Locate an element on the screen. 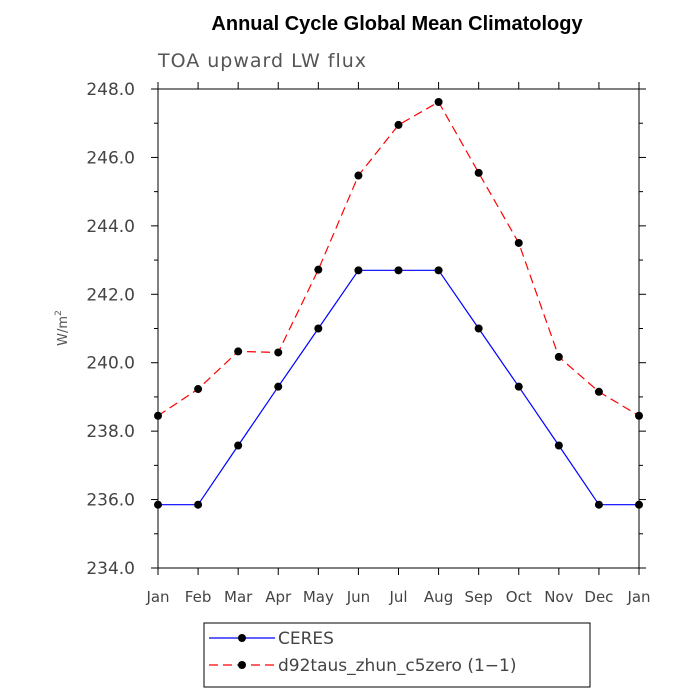 This screenshot has height=700, width=700. x-tick-label: Mar is located at coordinates (238, 597).